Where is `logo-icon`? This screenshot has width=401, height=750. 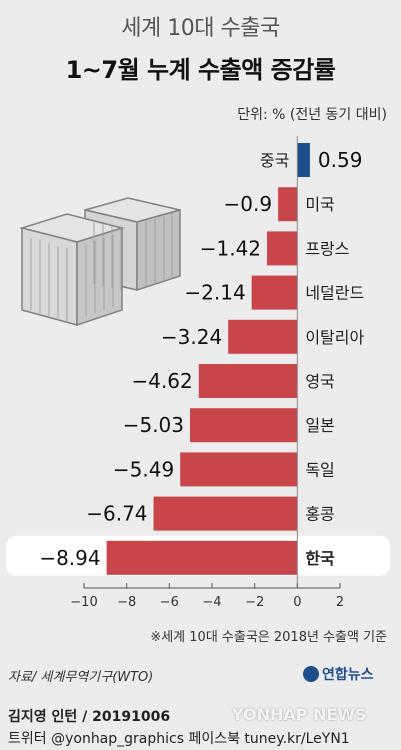 logo-icon is located at coordinates (311, 674).